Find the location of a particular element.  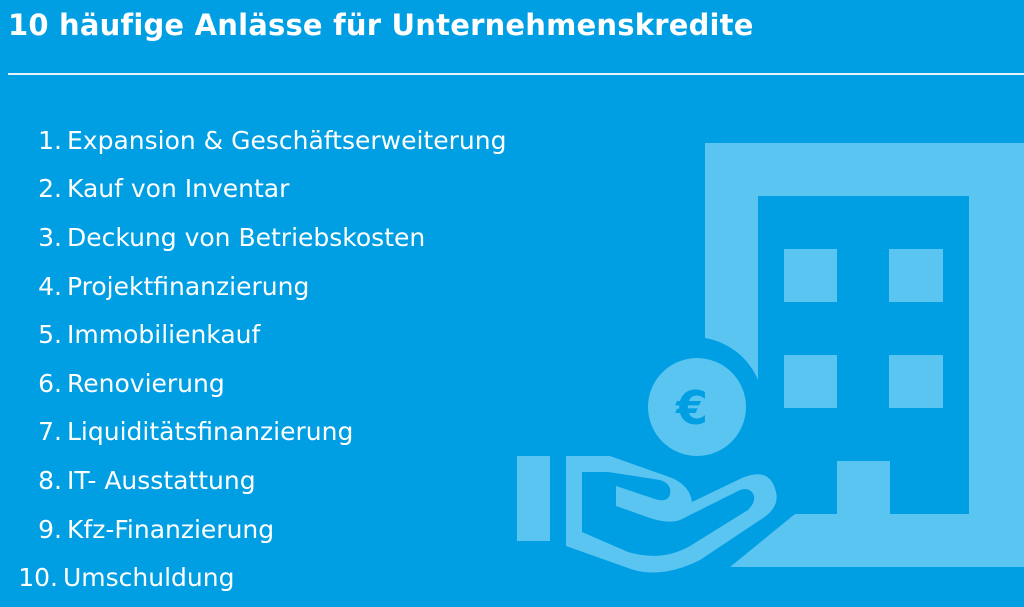

item-label: Umschuldung is located at coordinates (149, 578).